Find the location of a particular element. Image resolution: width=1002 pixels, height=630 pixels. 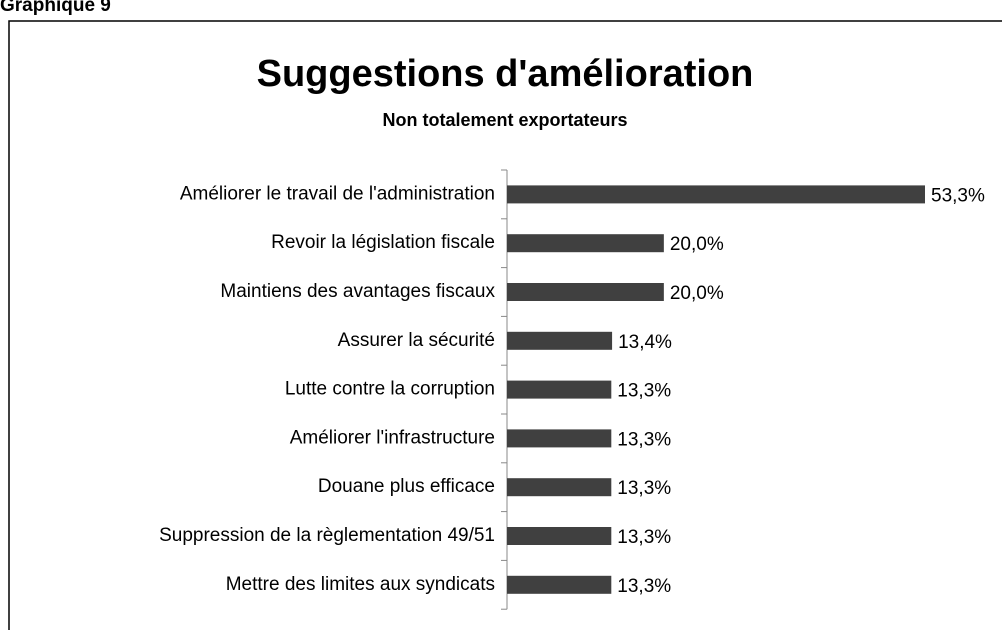

category-label: Maintiens des avantages fiscaux is located at coordinates (357, 291).